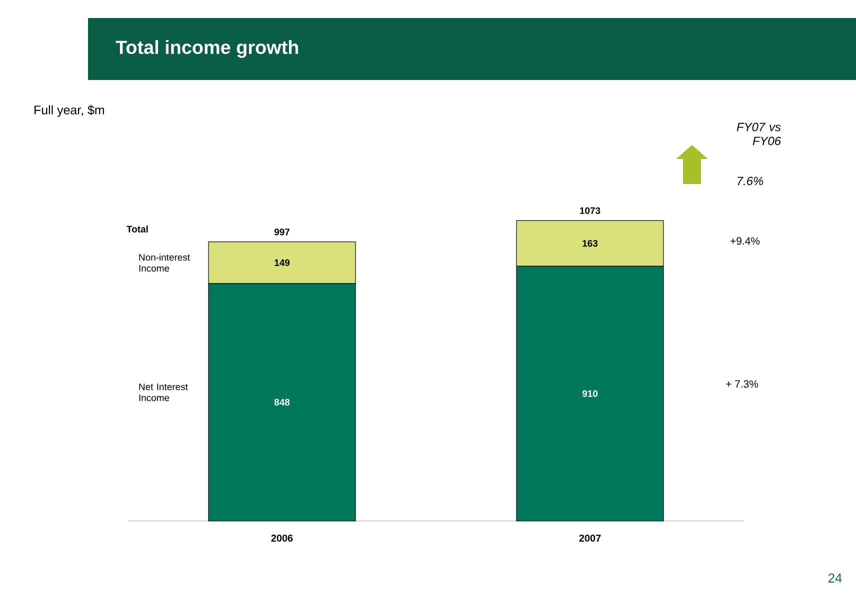  Describe the element at coordinates (282, 538) in the screenshot. I see `x-tick-label: 2006` at that location.